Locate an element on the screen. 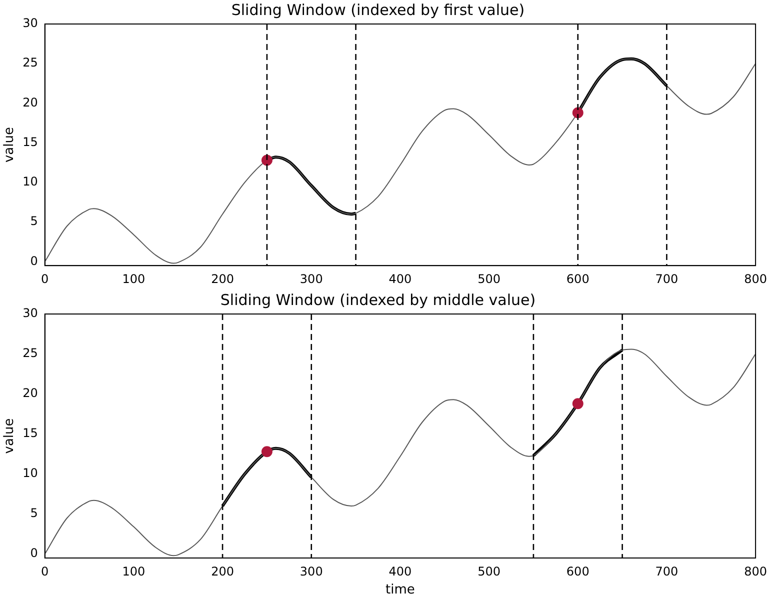  x-axis-title: time is located at coordinates (400, 590).